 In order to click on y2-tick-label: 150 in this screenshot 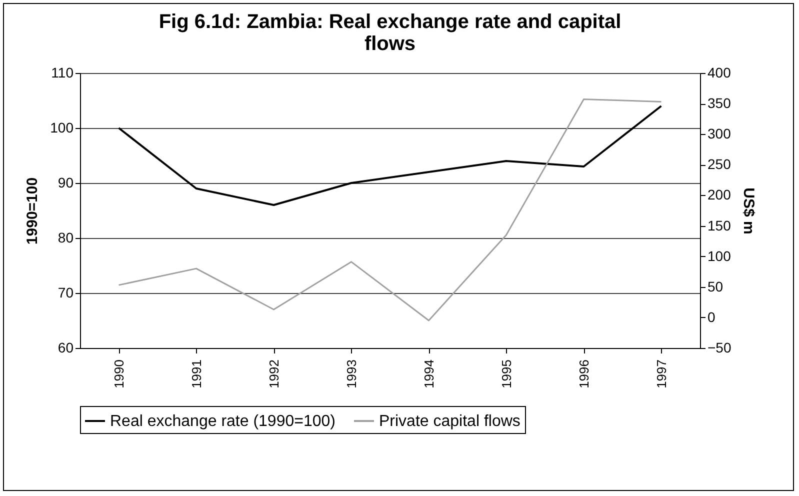, I will do `click(720, 225)`.